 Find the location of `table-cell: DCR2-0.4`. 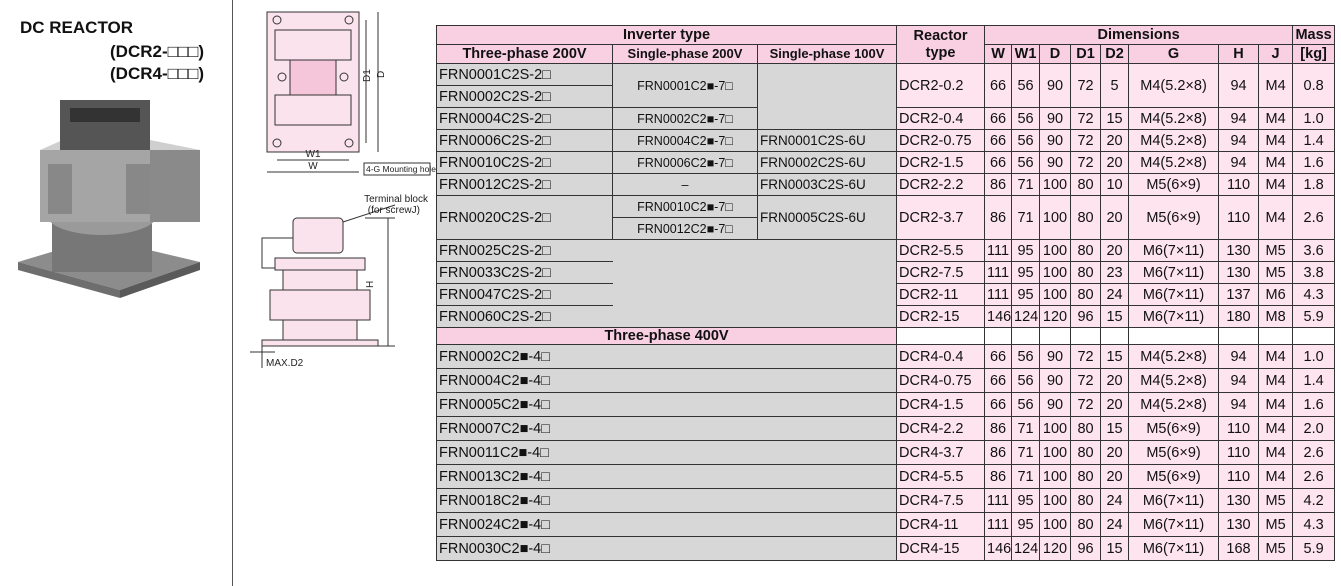

table-cell: DCR2-0.4 is located at coordinates (941, 118).